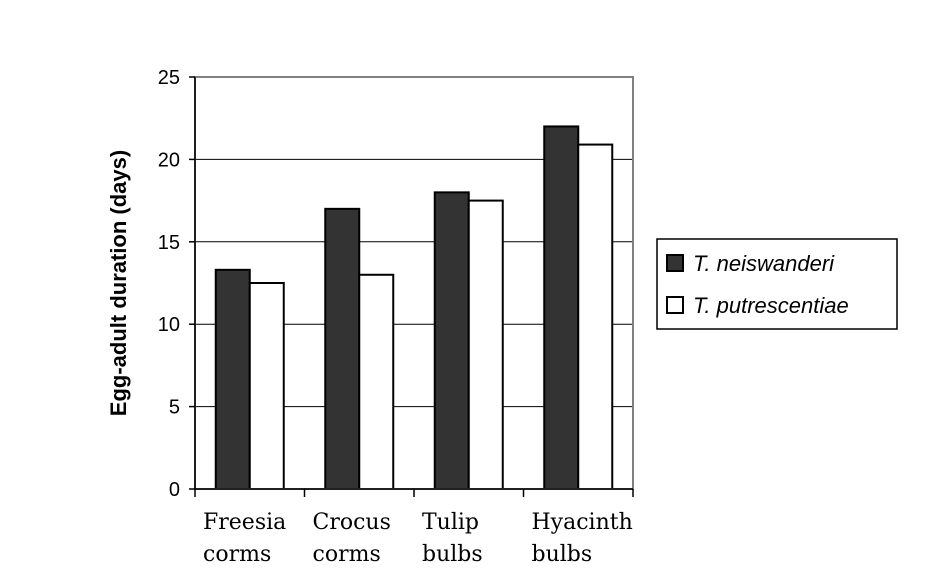  I want to click on legend-box, so click(777, 284).